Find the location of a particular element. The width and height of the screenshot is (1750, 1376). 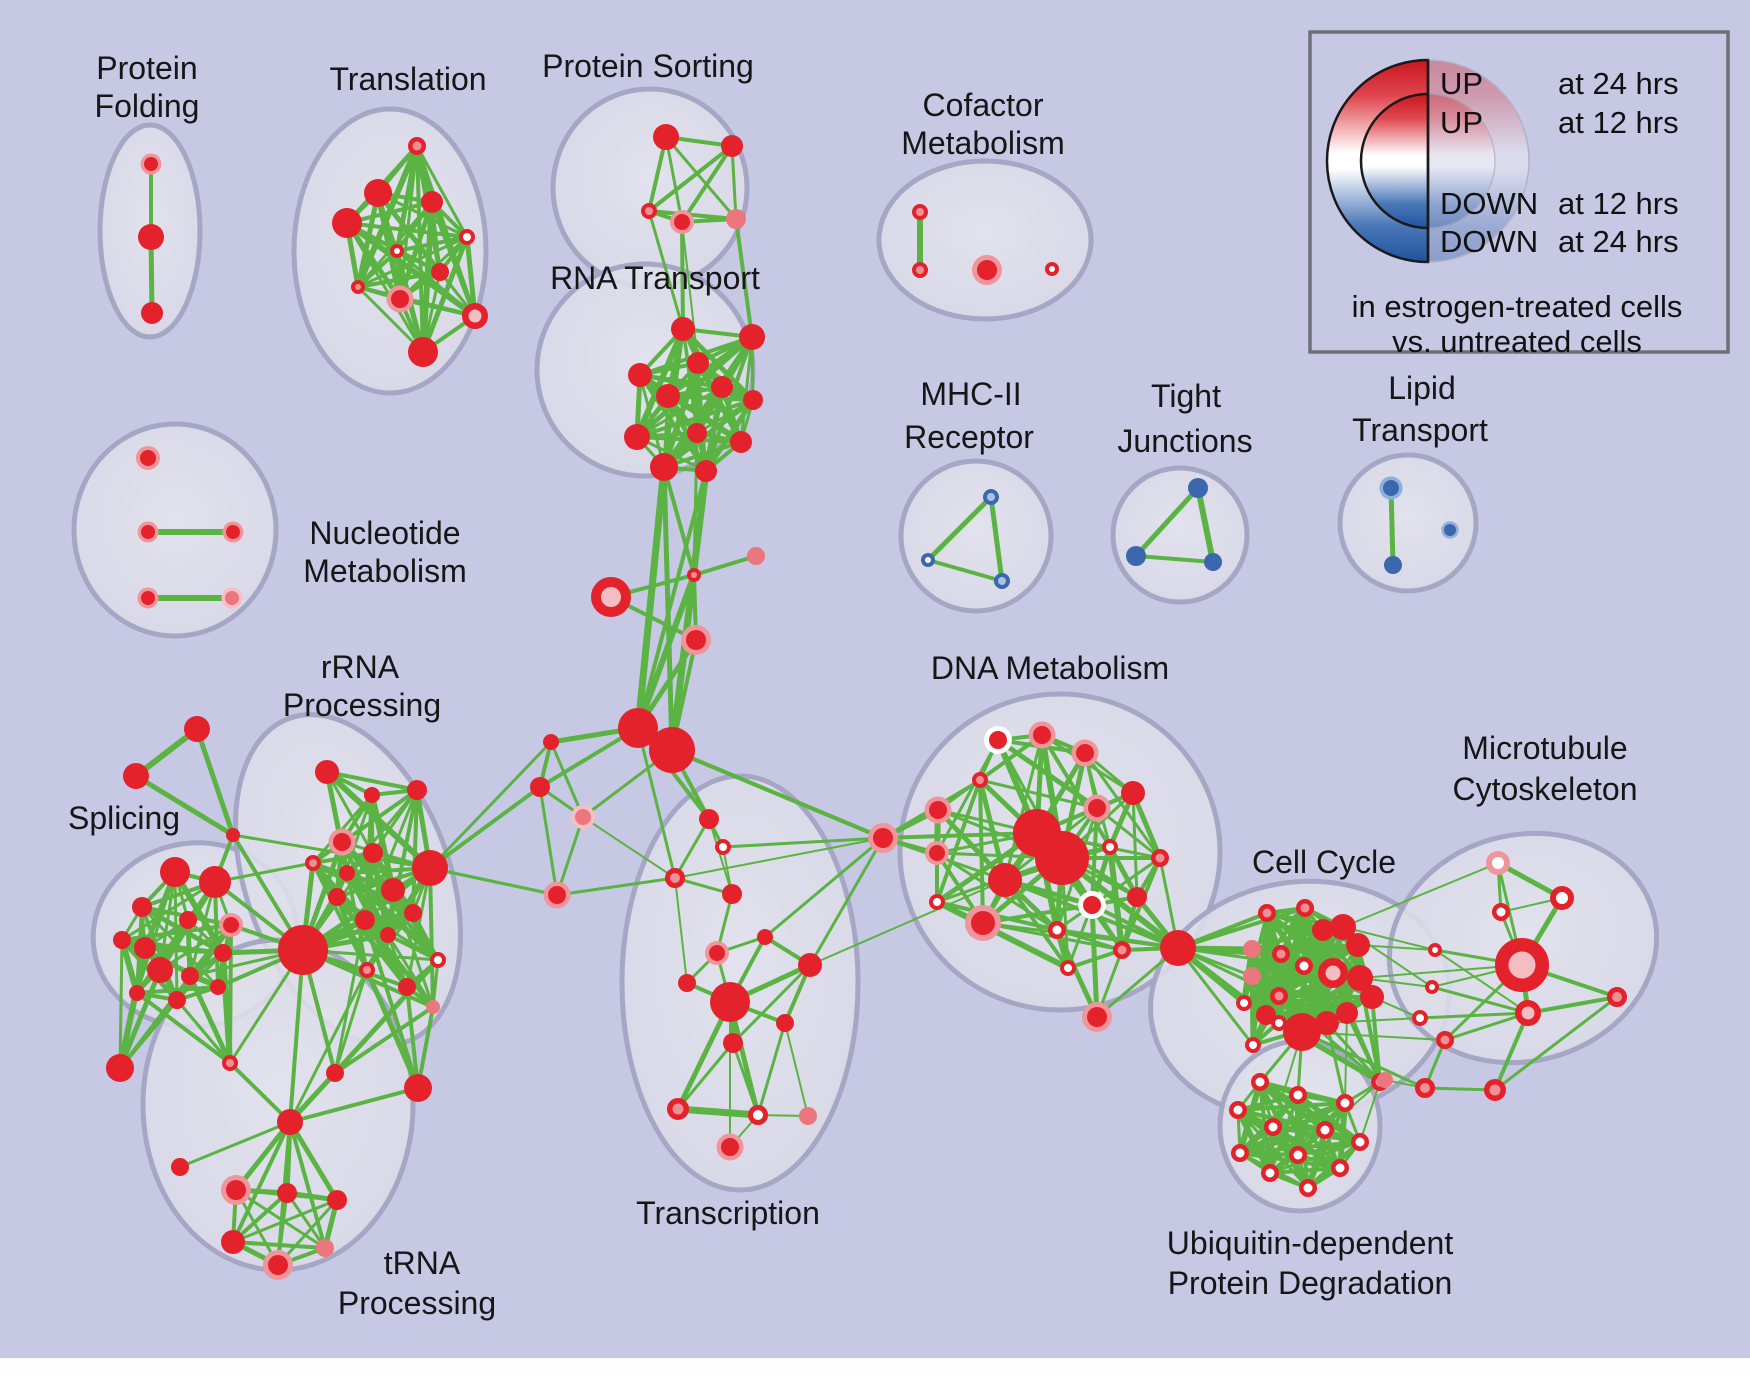

rrna-processing-label: Processing is located at coordinates (362, 705).